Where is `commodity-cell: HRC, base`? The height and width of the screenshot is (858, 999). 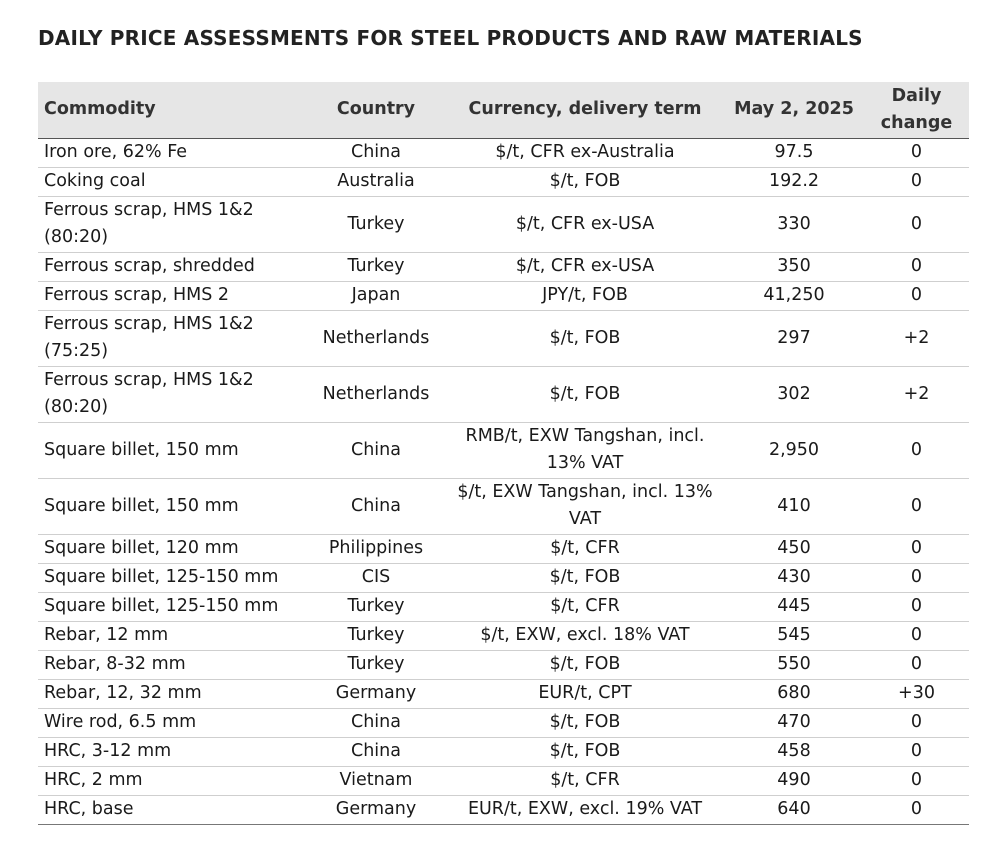
commodity-cell: HRC, base is located at coordinates (172, 810).